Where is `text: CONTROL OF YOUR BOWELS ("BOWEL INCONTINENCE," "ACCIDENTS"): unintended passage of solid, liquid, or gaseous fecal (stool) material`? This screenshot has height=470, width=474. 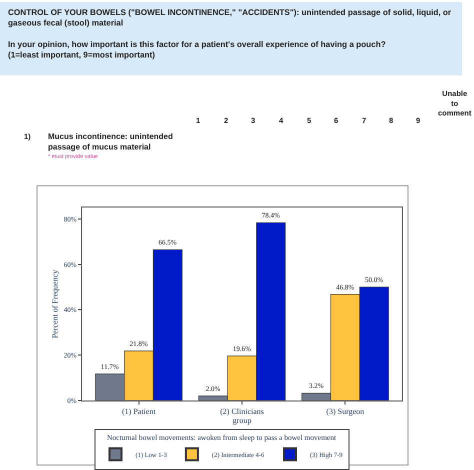
text: CONTROL OF YOUR BOWELS ("BOWEL INCONTINENCE," "ACCIDENTS"): unintended passage of solid, liquid, or gaseous fecal (stool) material is located at coordinates (230, 18).